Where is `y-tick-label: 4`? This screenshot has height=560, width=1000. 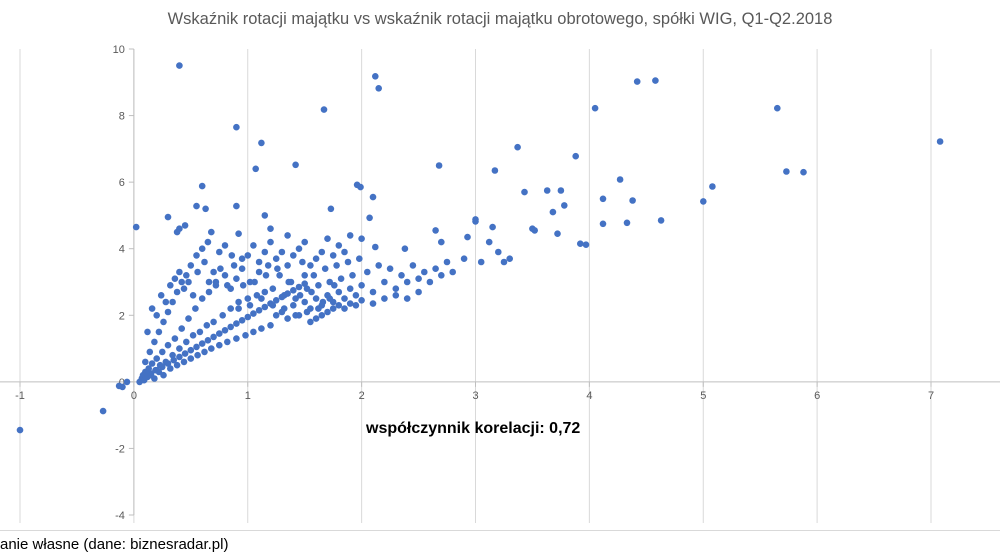
y-tick-label: 4 is located at coordinates (122, 250).